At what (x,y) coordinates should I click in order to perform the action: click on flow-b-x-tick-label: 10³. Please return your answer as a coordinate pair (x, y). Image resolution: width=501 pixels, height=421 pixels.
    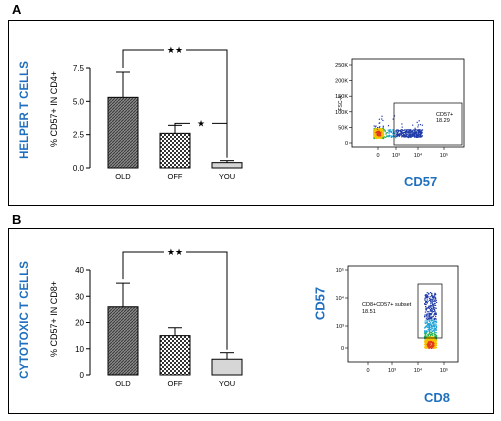
    Looking at the image, I should click on (392, 371).